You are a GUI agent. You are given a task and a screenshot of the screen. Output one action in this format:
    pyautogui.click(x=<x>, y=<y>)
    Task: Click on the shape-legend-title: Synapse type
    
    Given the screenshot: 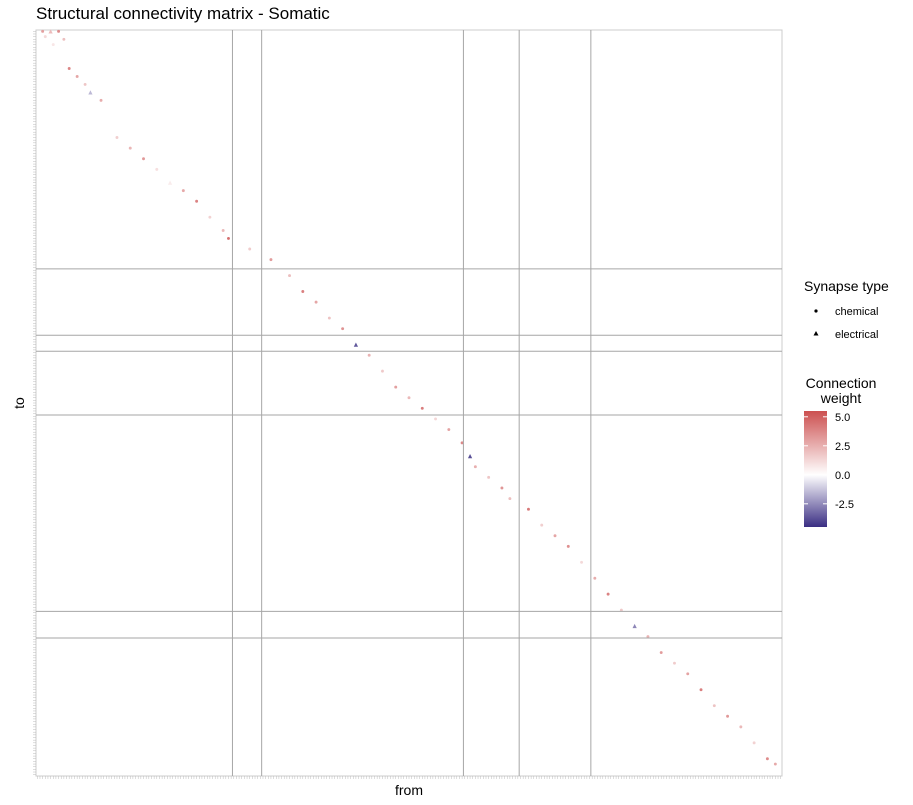 What is the action you would take?
    pyautogui.click(x=846, y=286)
    